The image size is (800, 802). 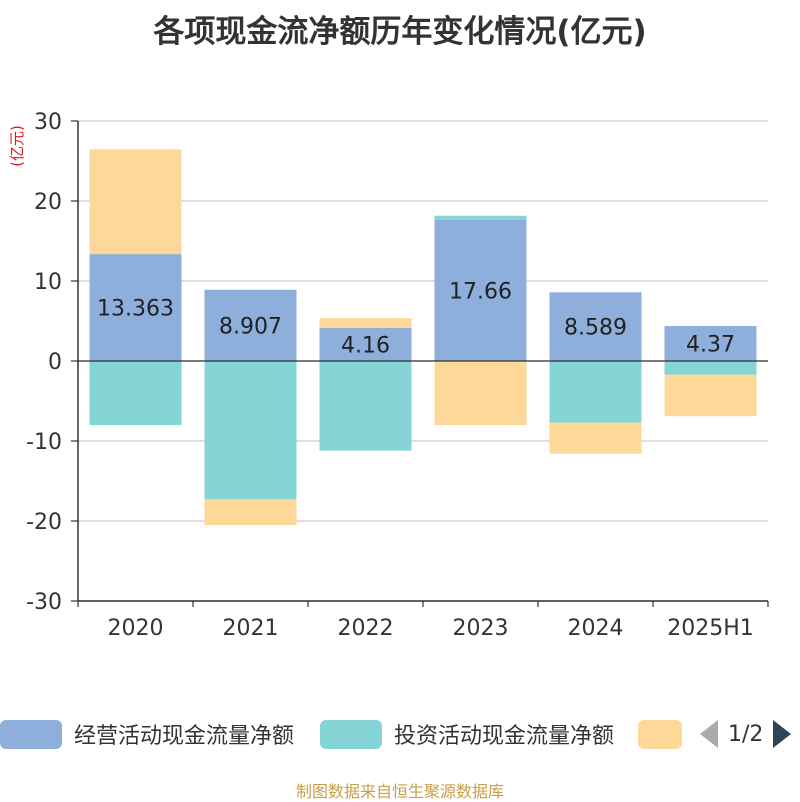 What do you see at coordinates (250, 430) in the screenshot?
I see `bar-series1-2021` at bounding box center [250, 430].